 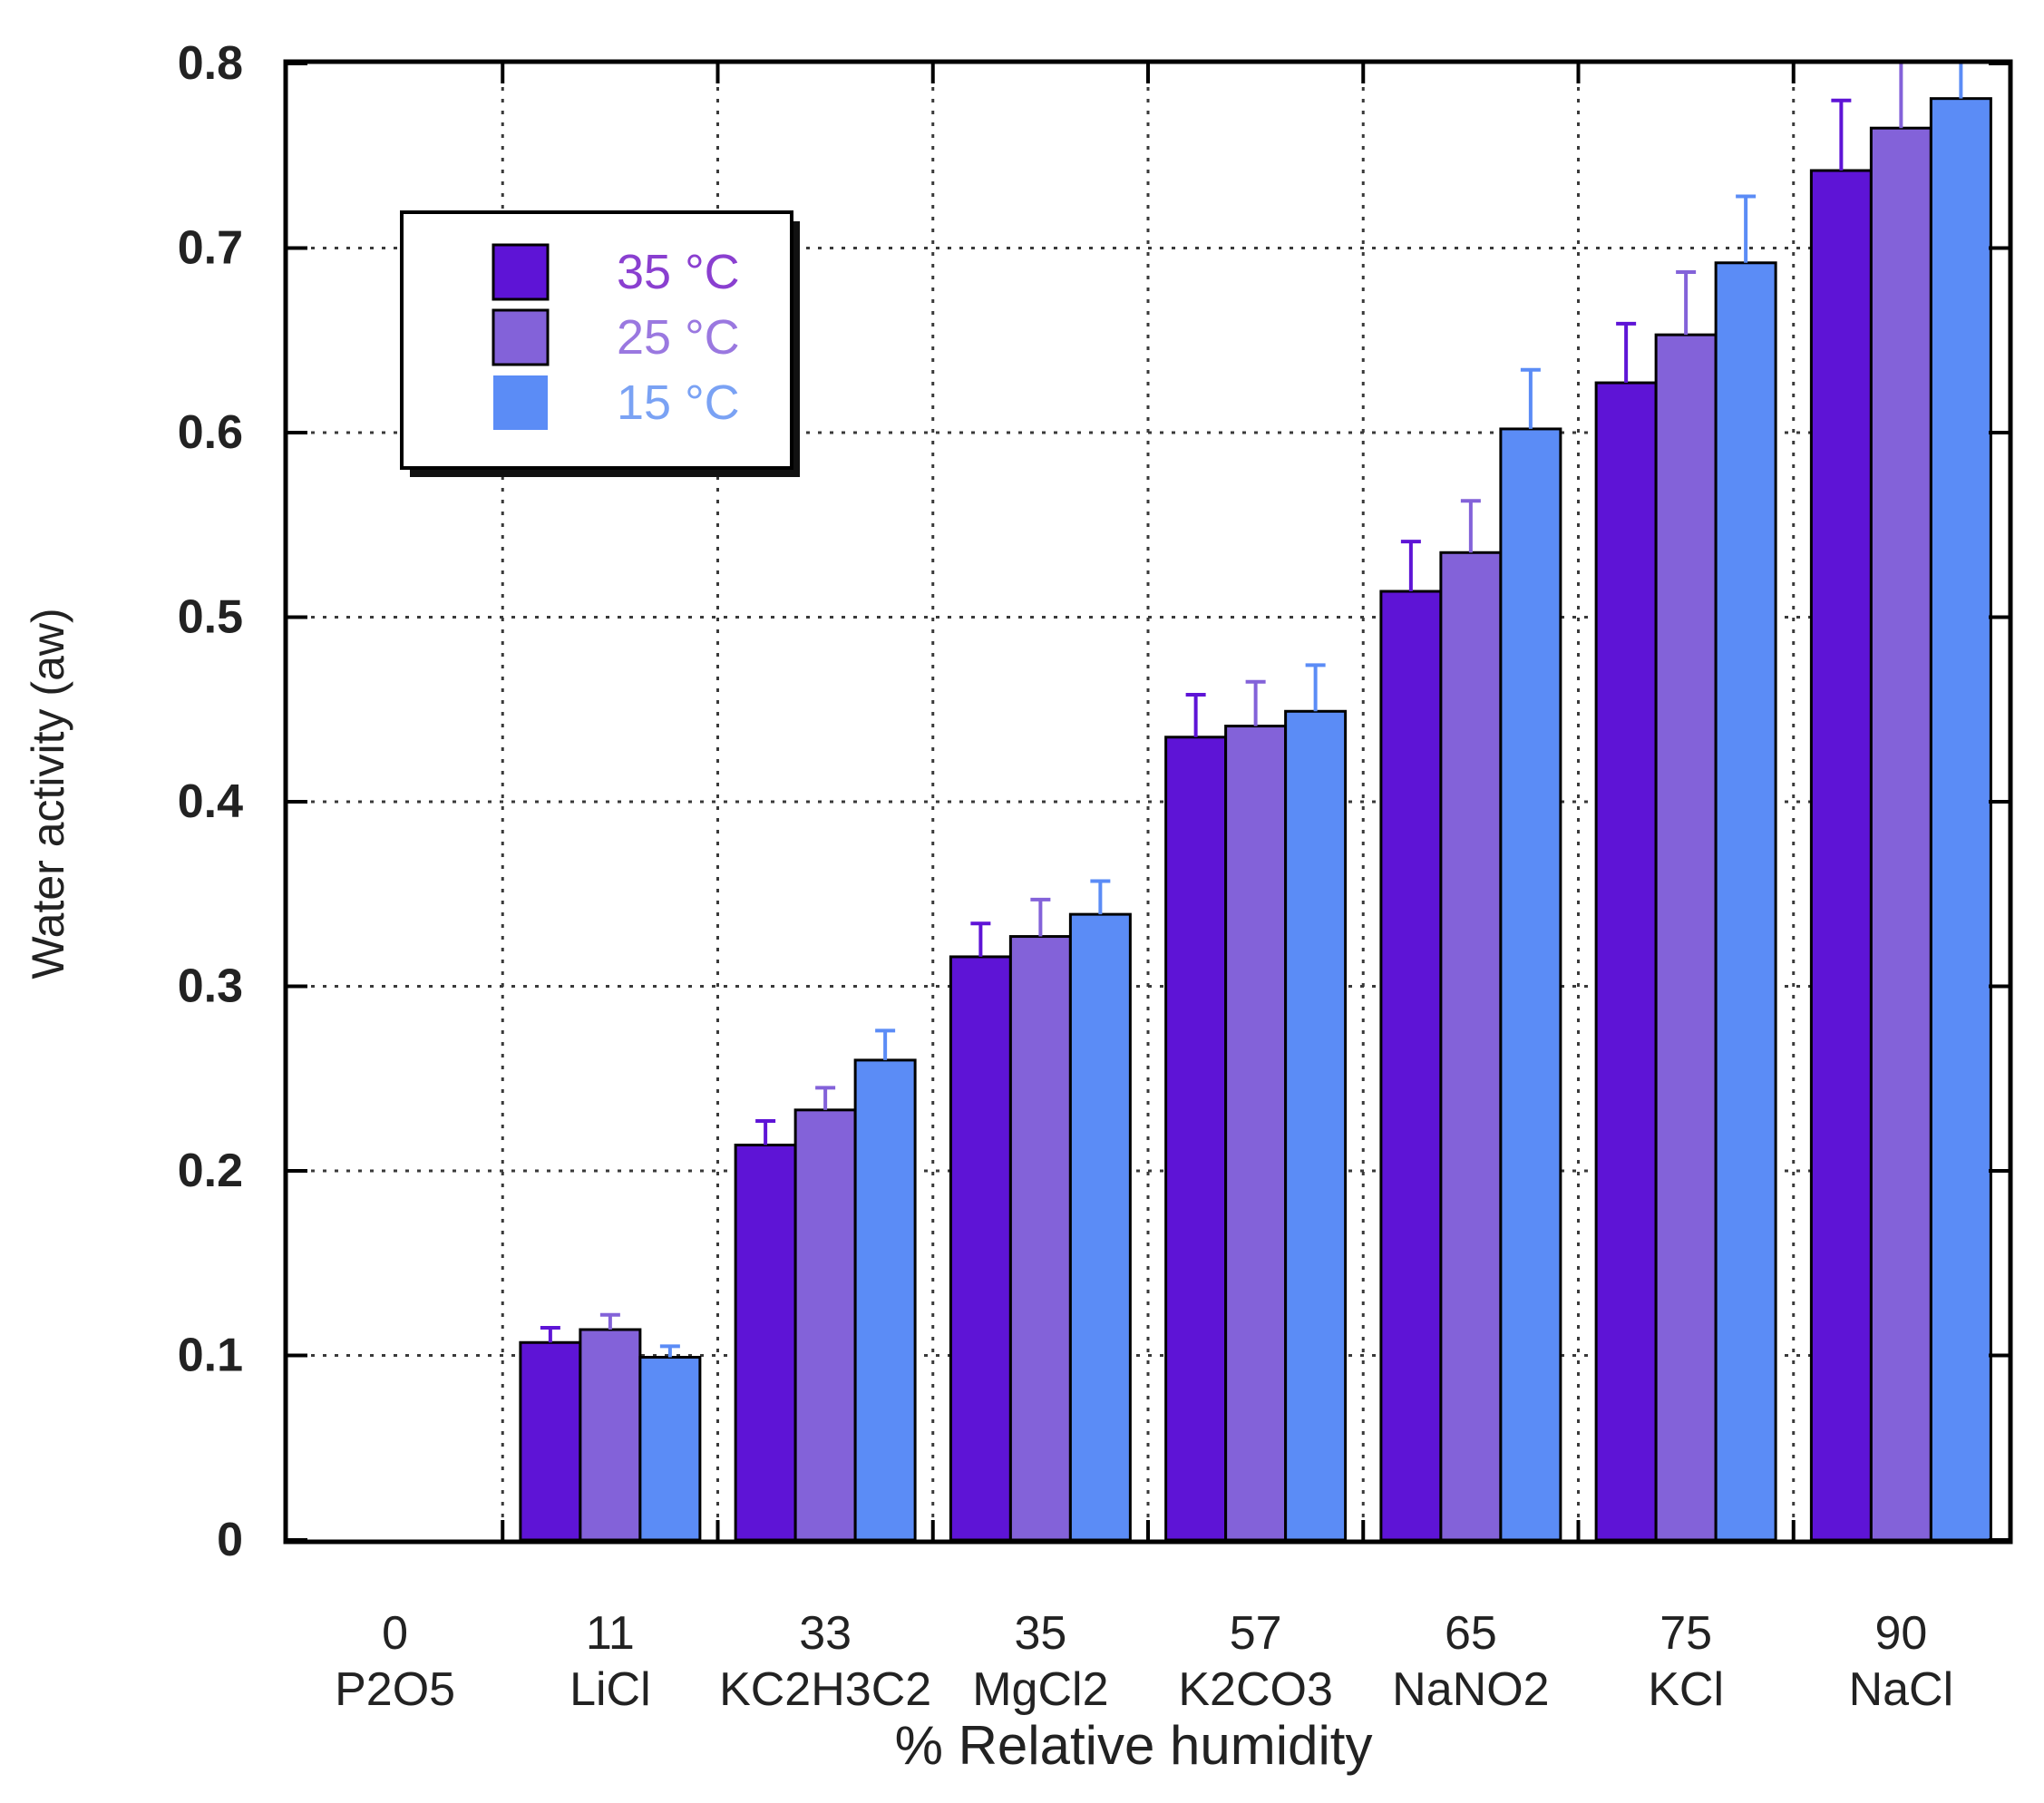 I want to click on x-tick-label-salt: P2O5, so click(x=395, y=1689).